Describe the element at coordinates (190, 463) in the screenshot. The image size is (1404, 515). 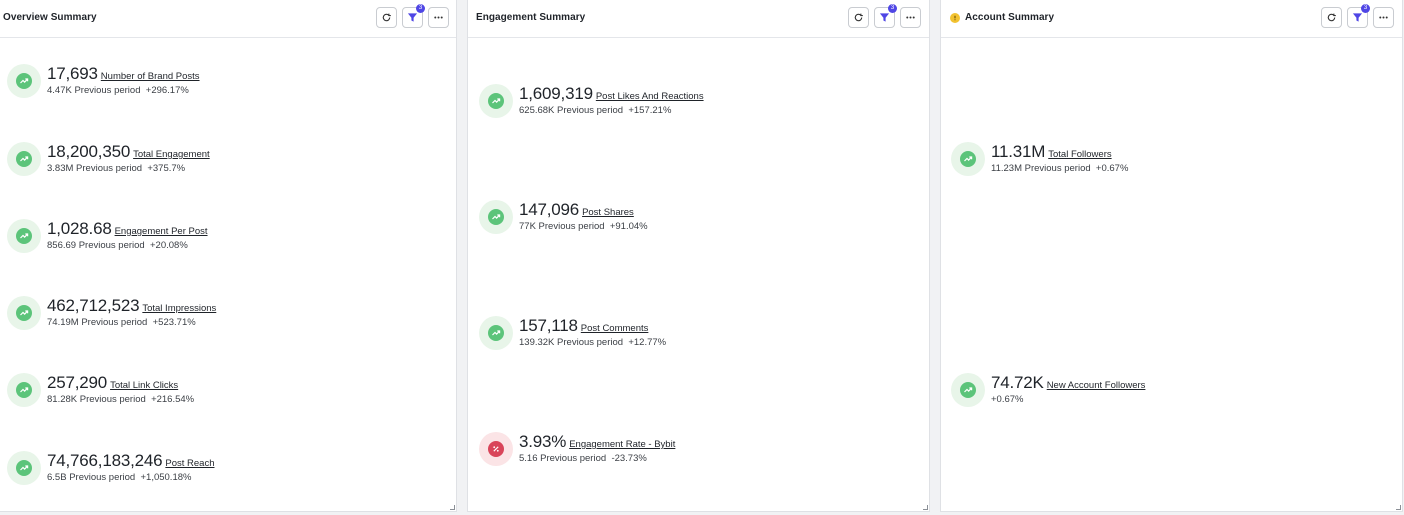
I see `metric-label-link: Post Reach` at that location.